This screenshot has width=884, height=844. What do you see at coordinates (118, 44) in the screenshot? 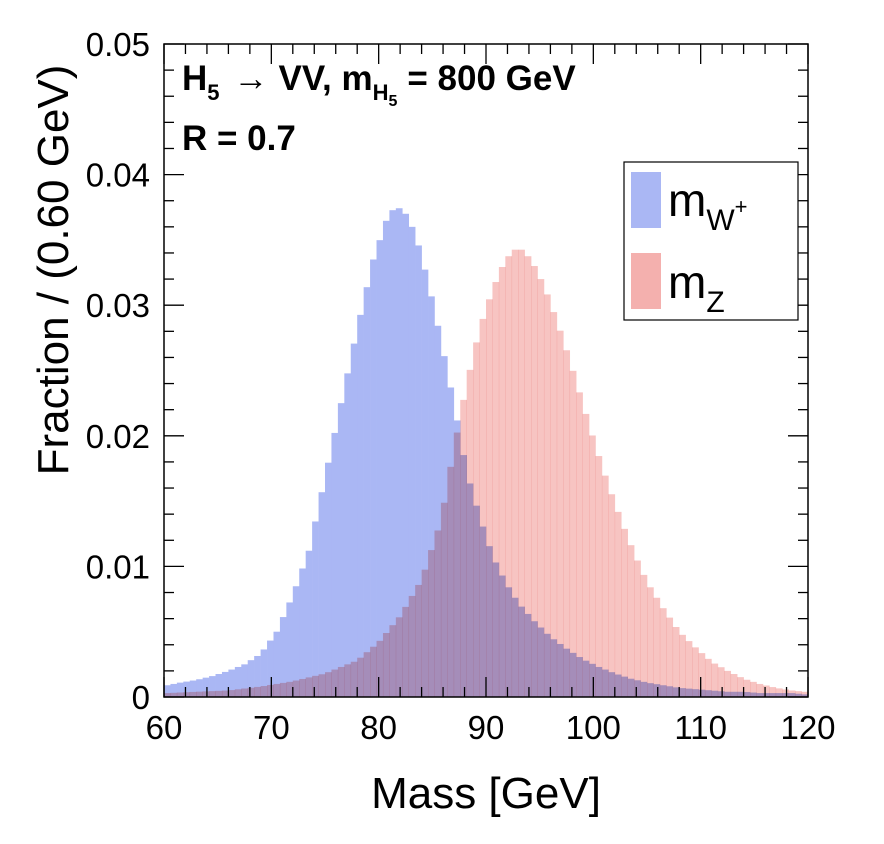
I see `y-tick-label: 0.05` at bounding box center [118, 44].